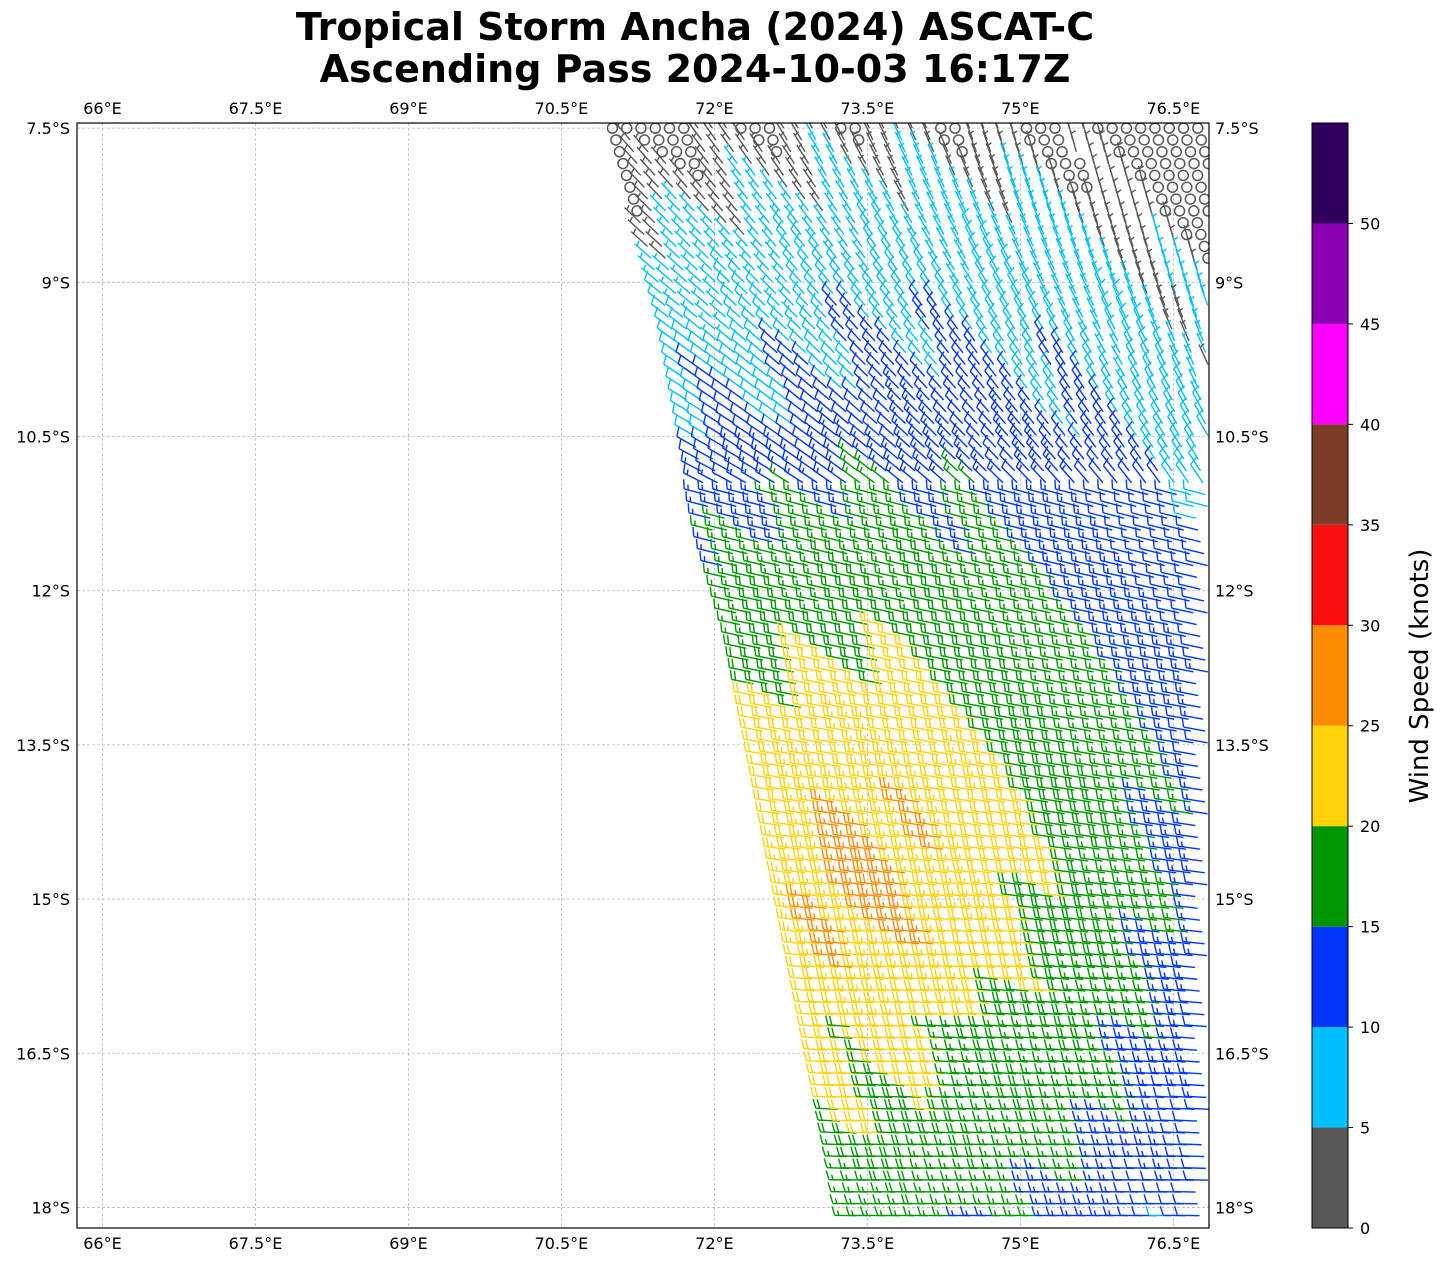 The image size is (1448, 1264). What do you see at coordinates (1242, 437) in the screenshot?
I see `lat-tick-label-right: 10.5°S` at bounding box center [1242, 437].